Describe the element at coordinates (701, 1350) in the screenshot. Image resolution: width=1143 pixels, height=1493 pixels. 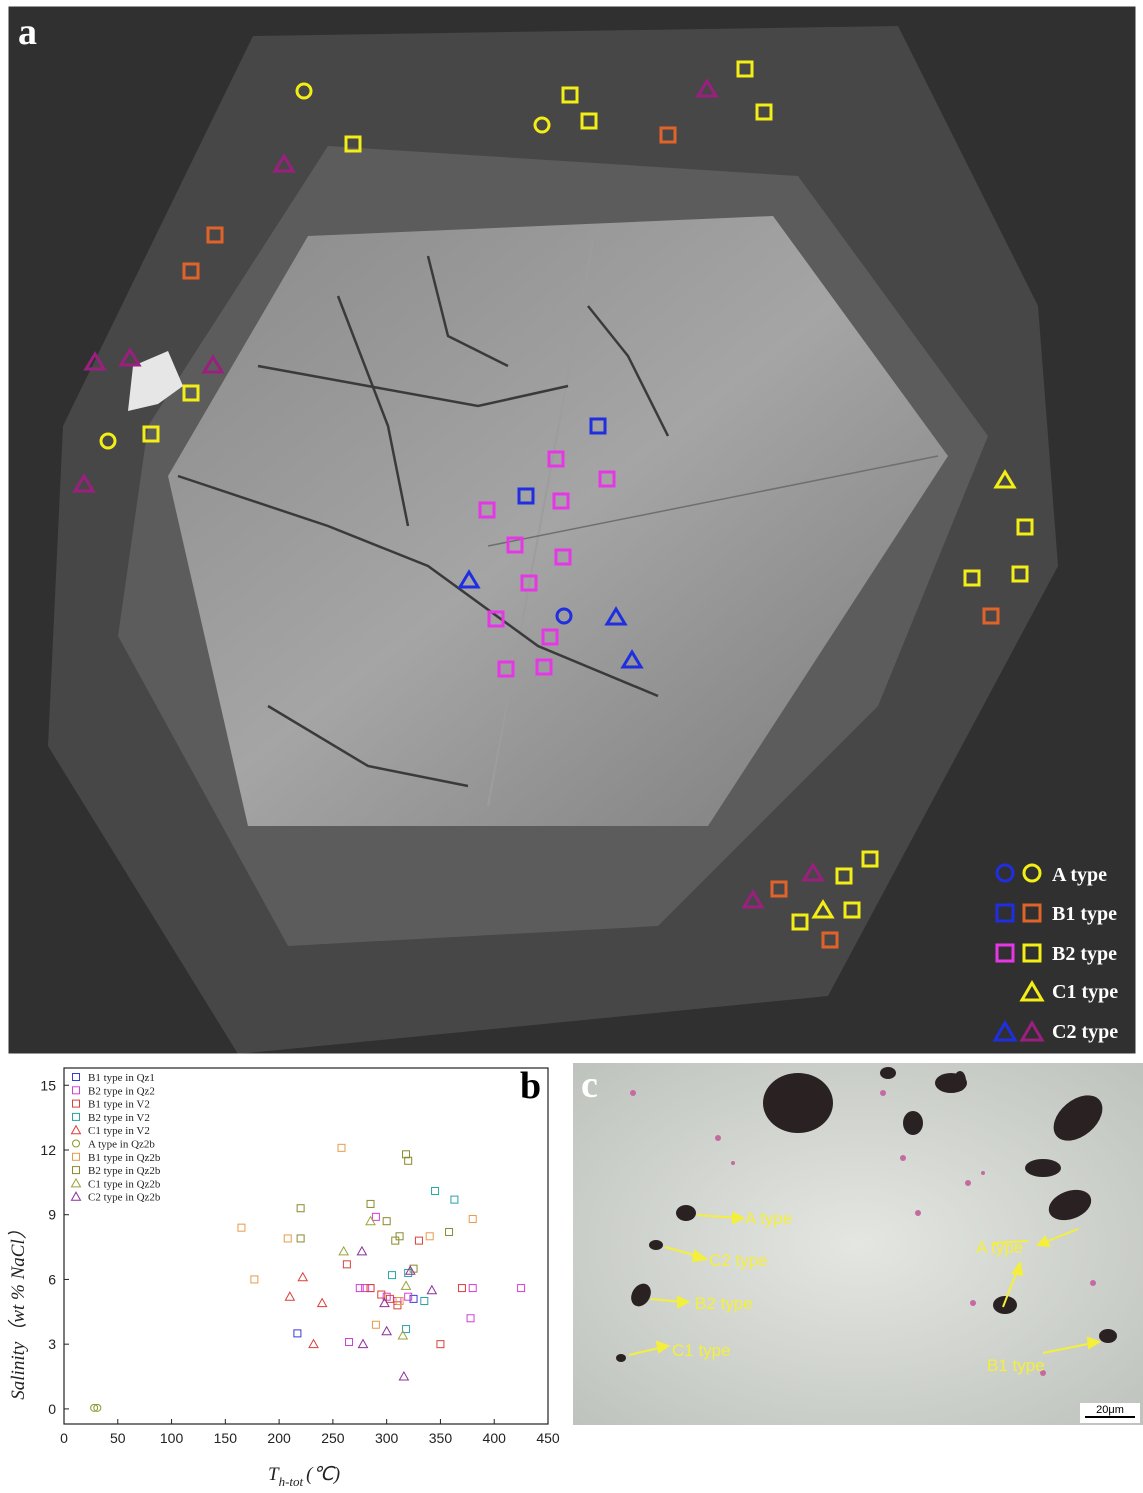
I see `c-label-c1-type: C1 type` at that location.